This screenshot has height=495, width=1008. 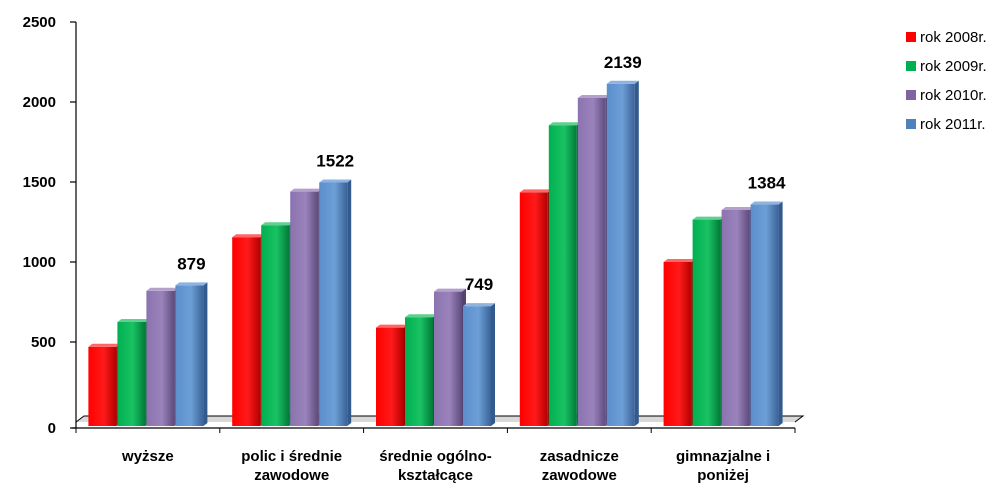 I want to click on y-tick-label: 2000, so click(x=39, y=102).